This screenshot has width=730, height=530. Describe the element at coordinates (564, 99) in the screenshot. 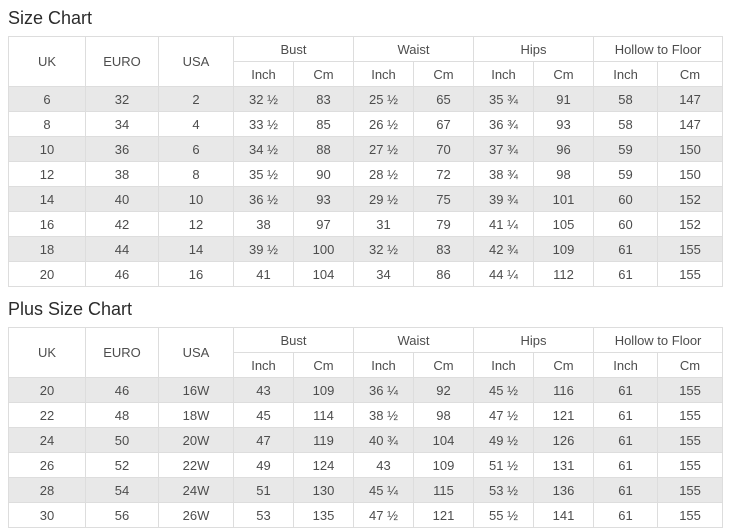

I see `table-cell: 91` at that location.